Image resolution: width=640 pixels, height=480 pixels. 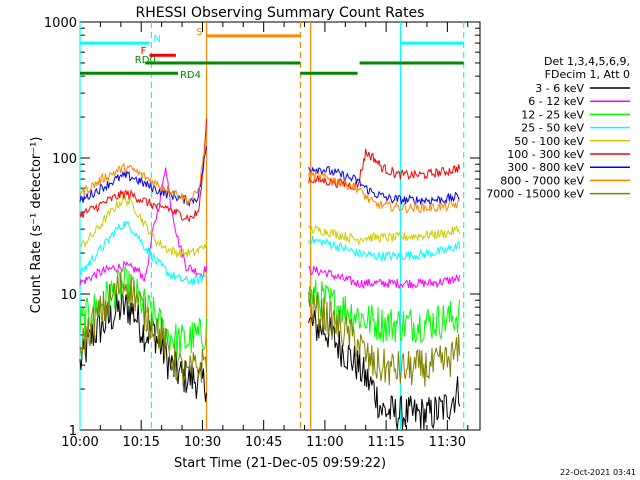 What do you see at coordinates (549, 141) in the screenshot?
I see `legend-label: 50 - 100 keV` at bounding box center [549, 141].